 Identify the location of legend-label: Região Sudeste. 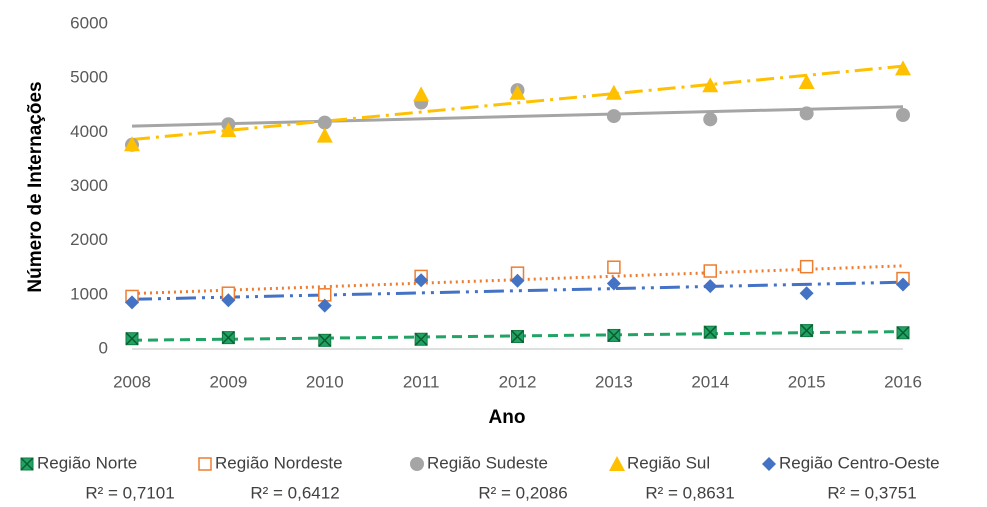
(487, 462).